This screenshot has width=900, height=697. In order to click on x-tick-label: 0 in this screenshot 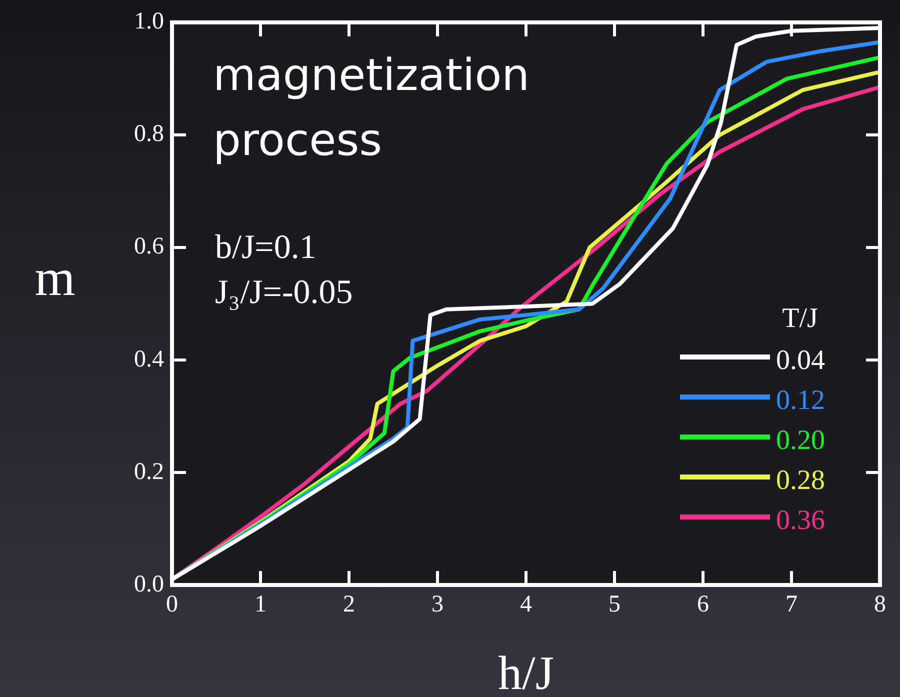, I will do `click(172, 605)`.